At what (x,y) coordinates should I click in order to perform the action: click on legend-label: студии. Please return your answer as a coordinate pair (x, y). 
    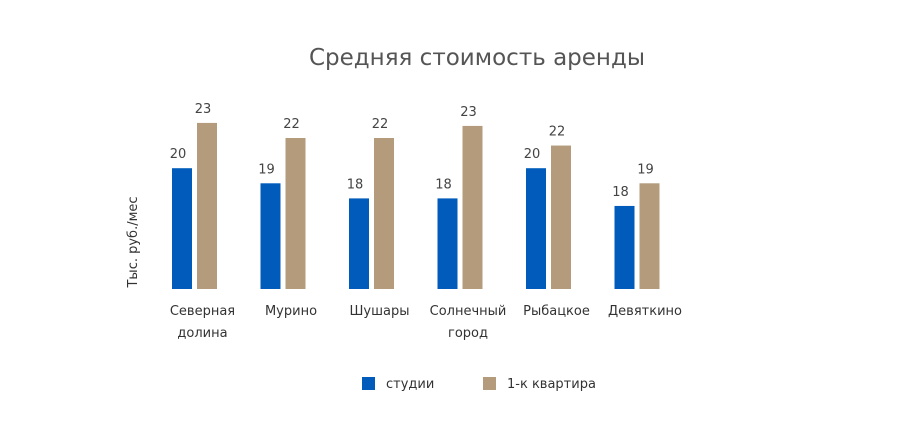
    Looking at the image, I should click on (410, 384).